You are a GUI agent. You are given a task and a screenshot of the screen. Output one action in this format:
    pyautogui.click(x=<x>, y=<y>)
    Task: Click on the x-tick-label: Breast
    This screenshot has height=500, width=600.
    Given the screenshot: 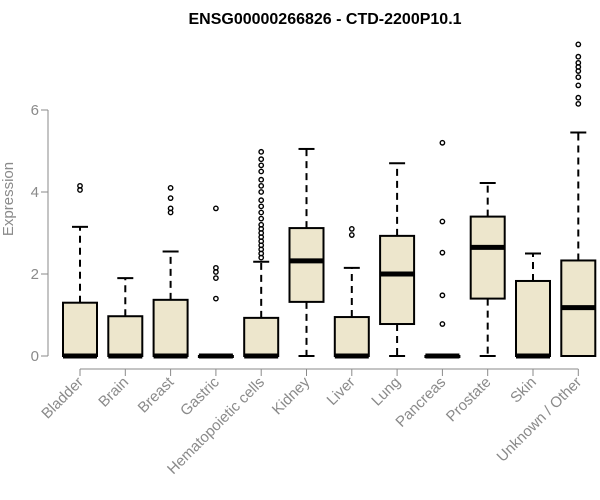 What is the action you would take?
    pyautogui.click(x=156, y=394)
    